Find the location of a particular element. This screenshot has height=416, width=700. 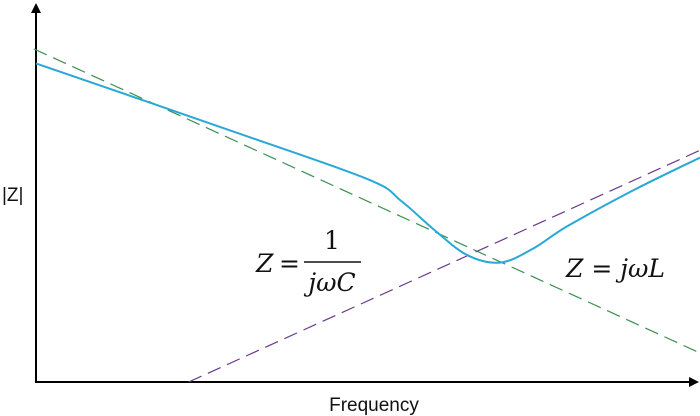

x-axis-label: Frequency is located at coordinates (374, 405).